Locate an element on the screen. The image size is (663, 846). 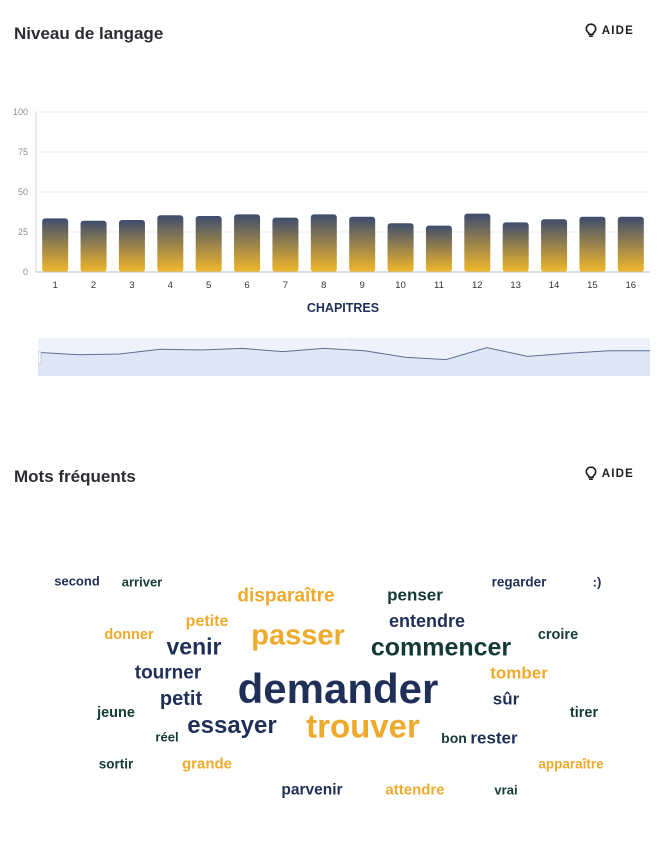
level-help-button: AIDE is located at coordinates (609, 31).